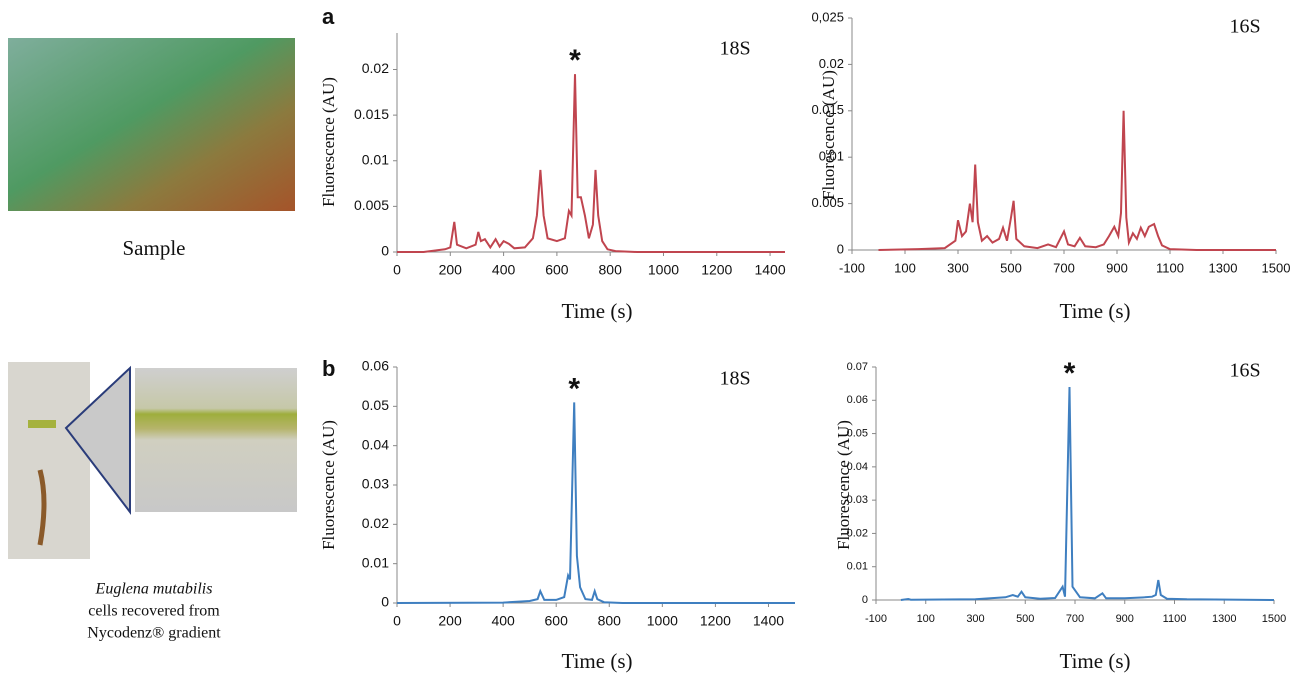 Image resolution: width=1297 pixels, height=675 pixels. I want to click on photo-caption: cells recovered from, so click(154, 611).